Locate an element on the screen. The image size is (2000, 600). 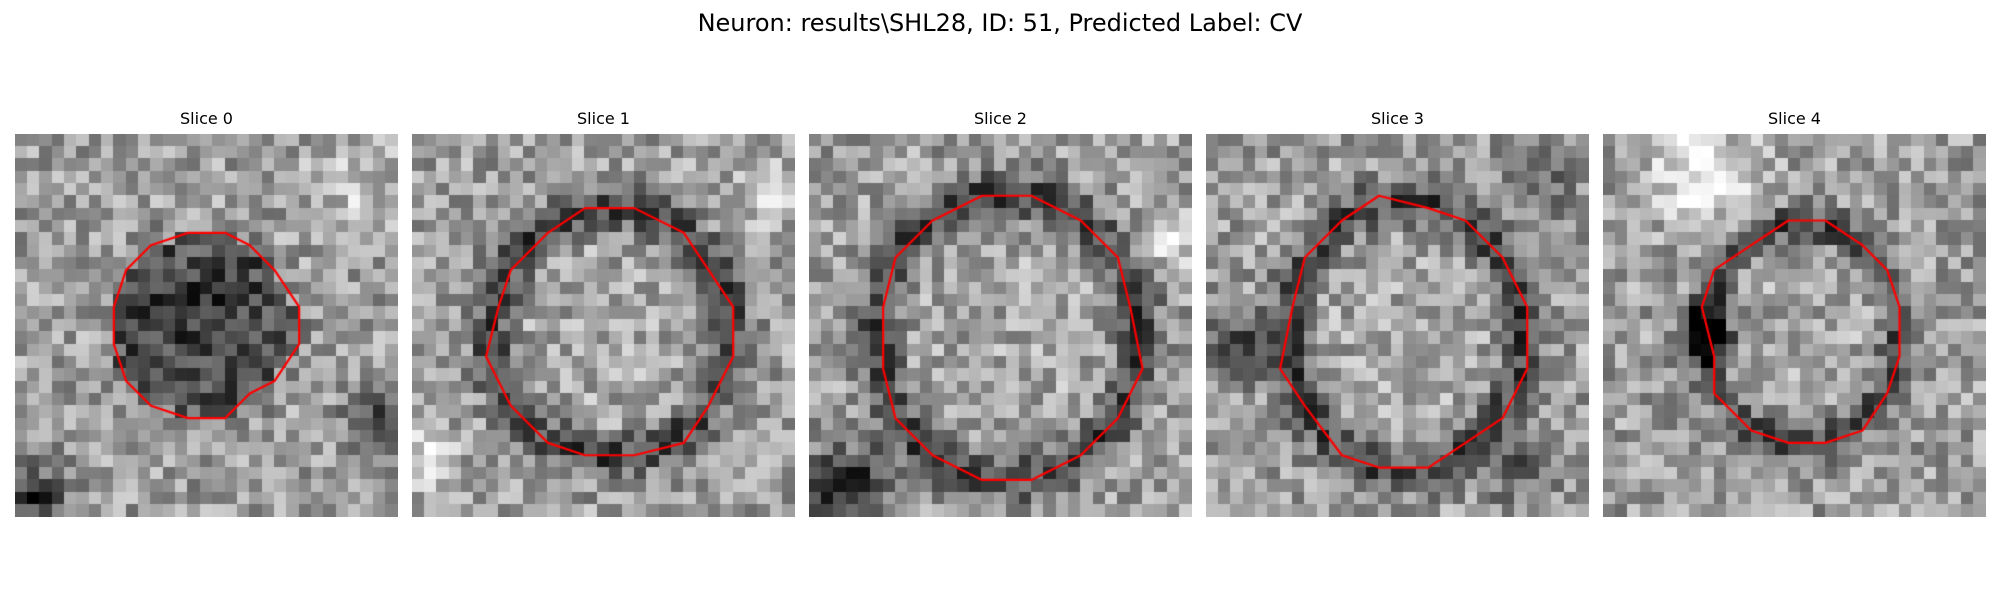
slice-panel-3: Slice 3 is located at coordinates (1397, 315).